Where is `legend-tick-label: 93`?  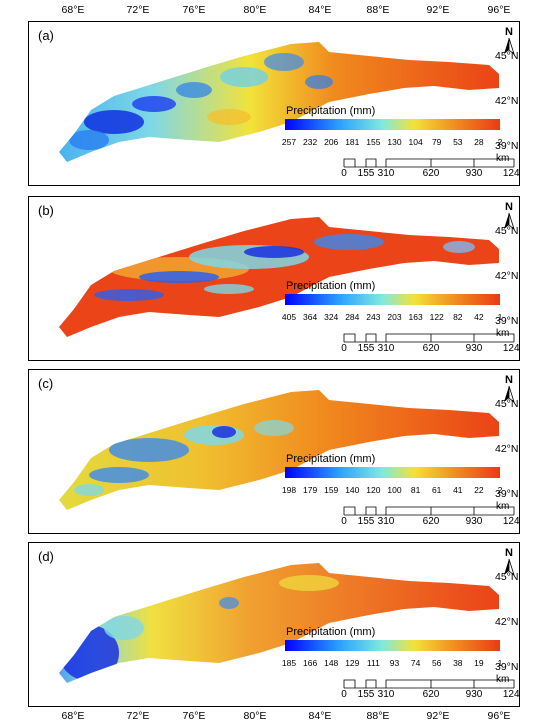
legend-tick-label: 93 is located at coordinates (394, 663).